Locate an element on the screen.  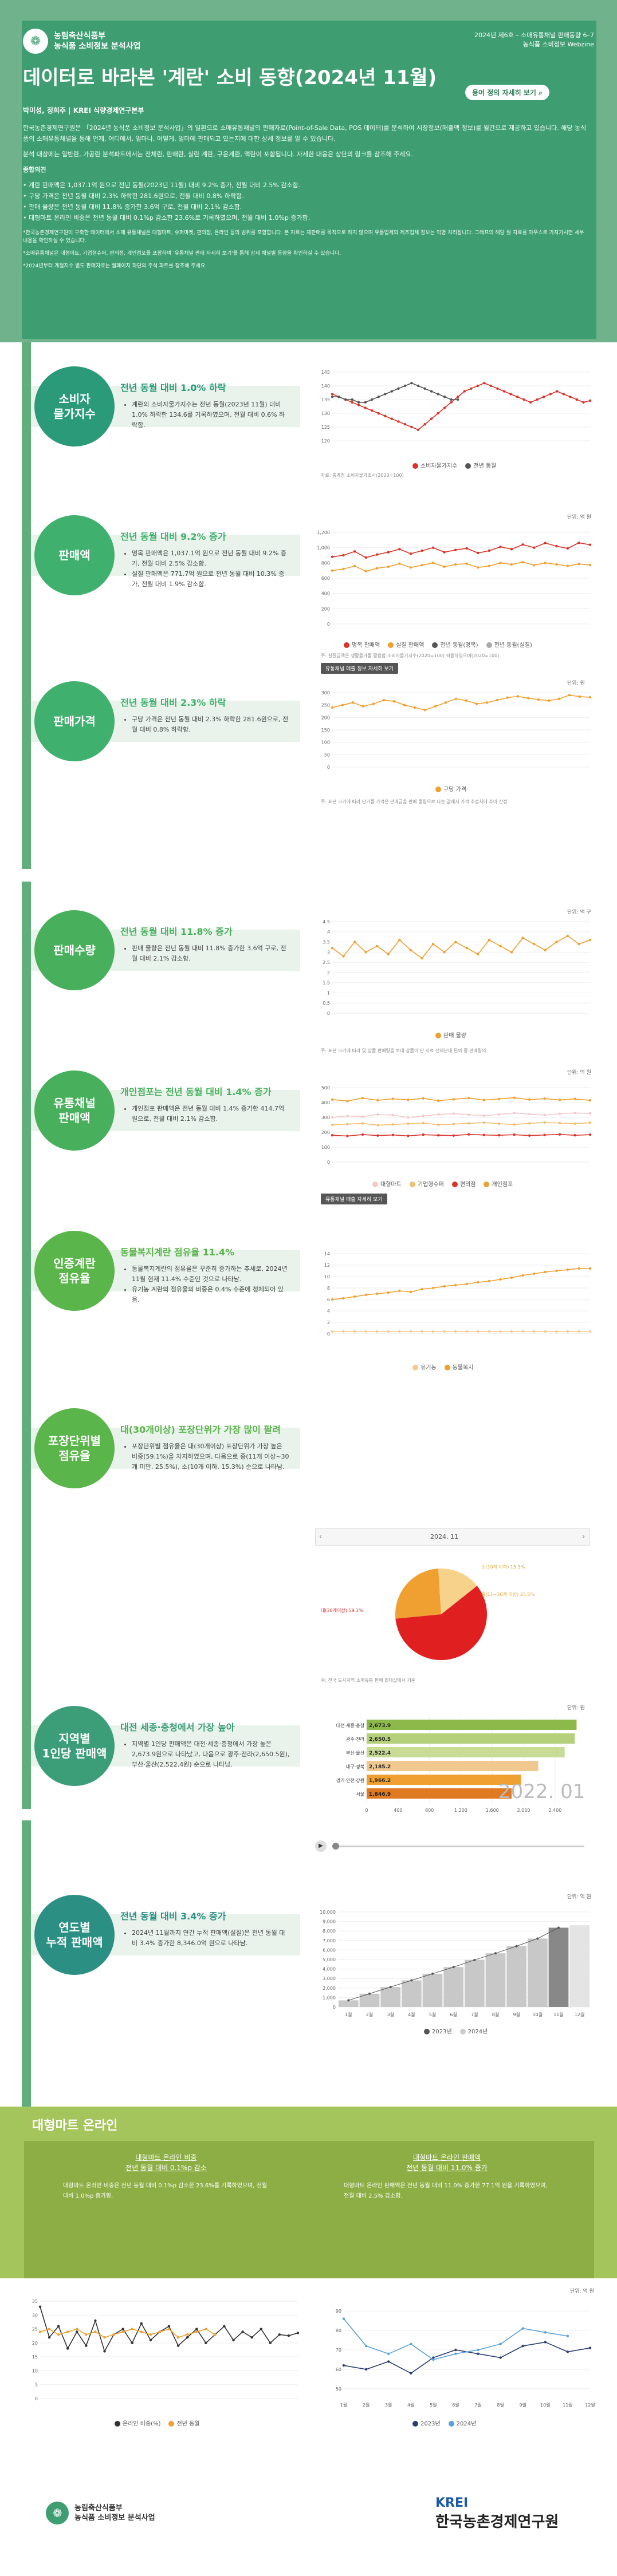
timeline-handle is located at coordinates (335, 1846).